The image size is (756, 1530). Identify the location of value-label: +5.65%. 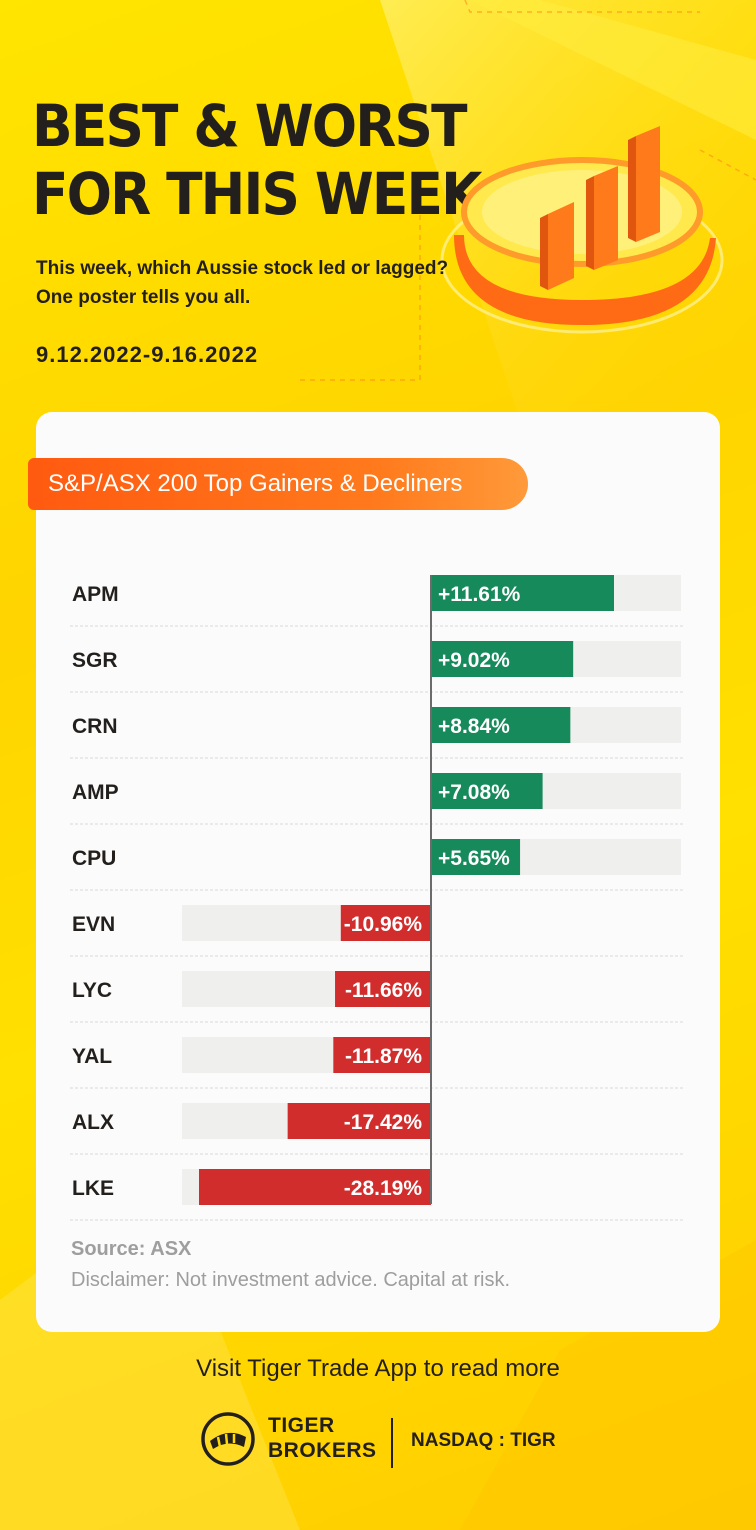
(474, 858).